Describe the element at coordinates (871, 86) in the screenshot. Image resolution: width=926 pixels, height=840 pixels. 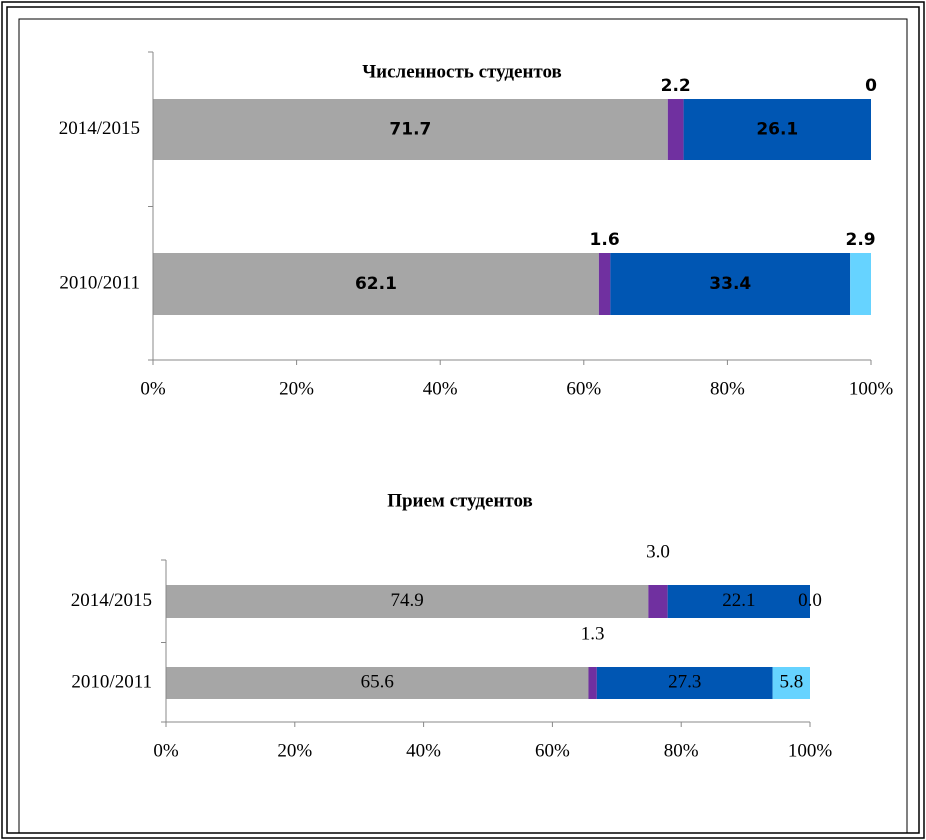
I see `data-label: 0` at that location.